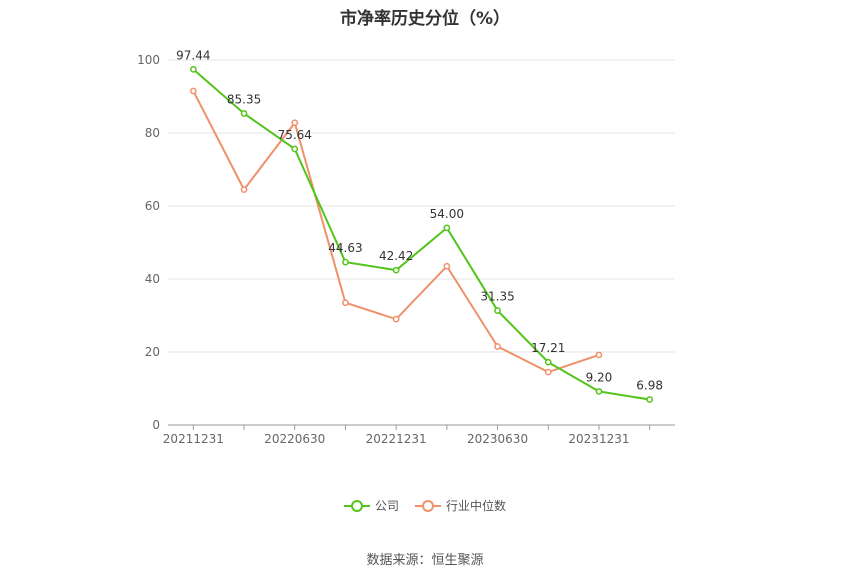  What do you see at coordinates (152, 133) in the screenshot?
I see `y-tick-label: 80` at bounding box center [152, 133].